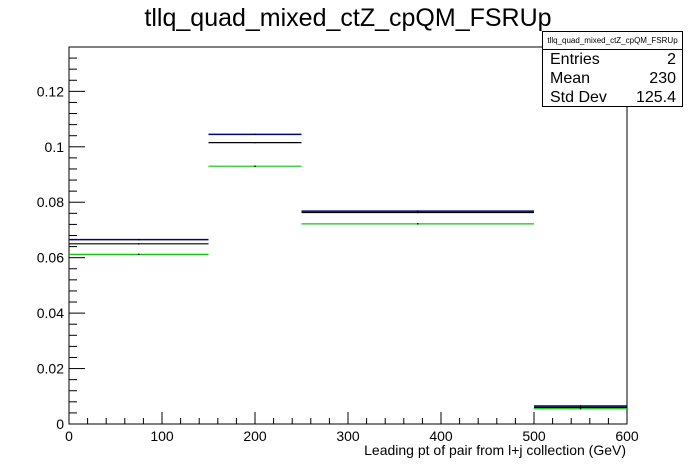 This screenshot has height=472, width=696. Describe the element at coordinates (627, 436) in the screenshot. I see `x-tick-label: 600` at that location.